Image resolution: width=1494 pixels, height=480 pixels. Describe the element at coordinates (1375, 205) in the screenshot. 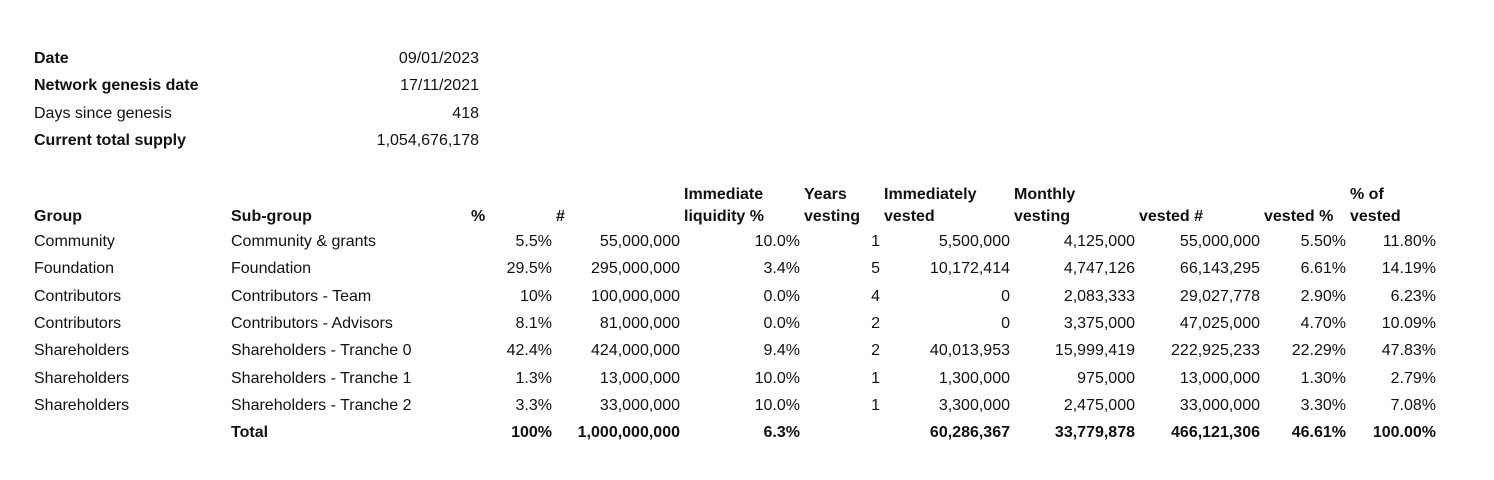

I see `header-pct-of-vested: % of vested` at that location.